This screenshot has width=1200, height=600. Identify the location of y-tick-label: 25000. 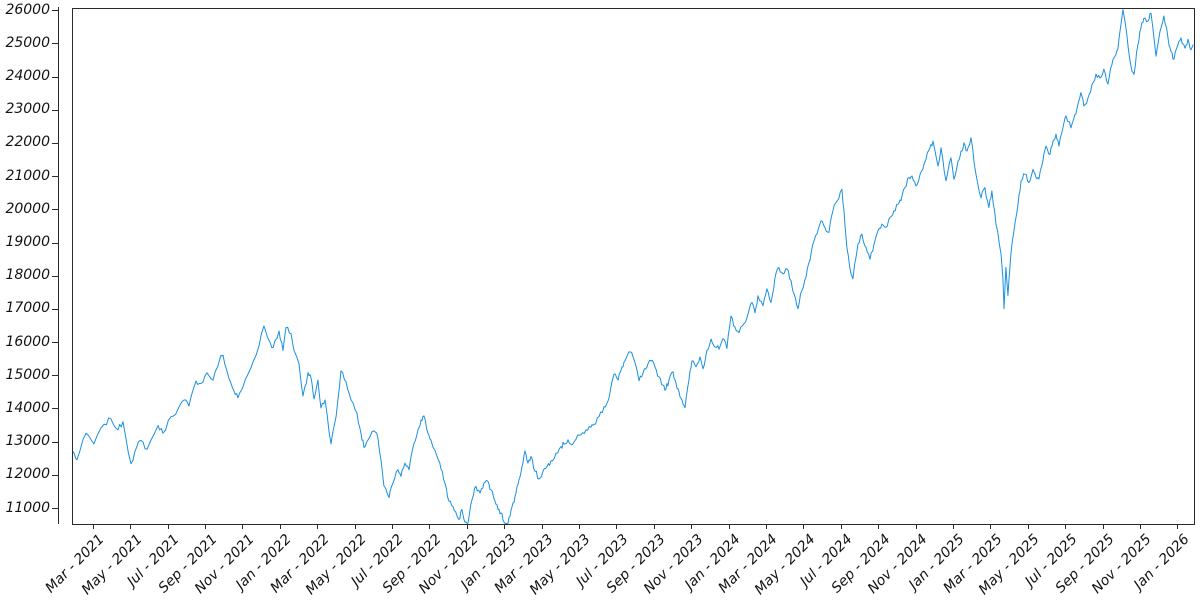
(27, 42).